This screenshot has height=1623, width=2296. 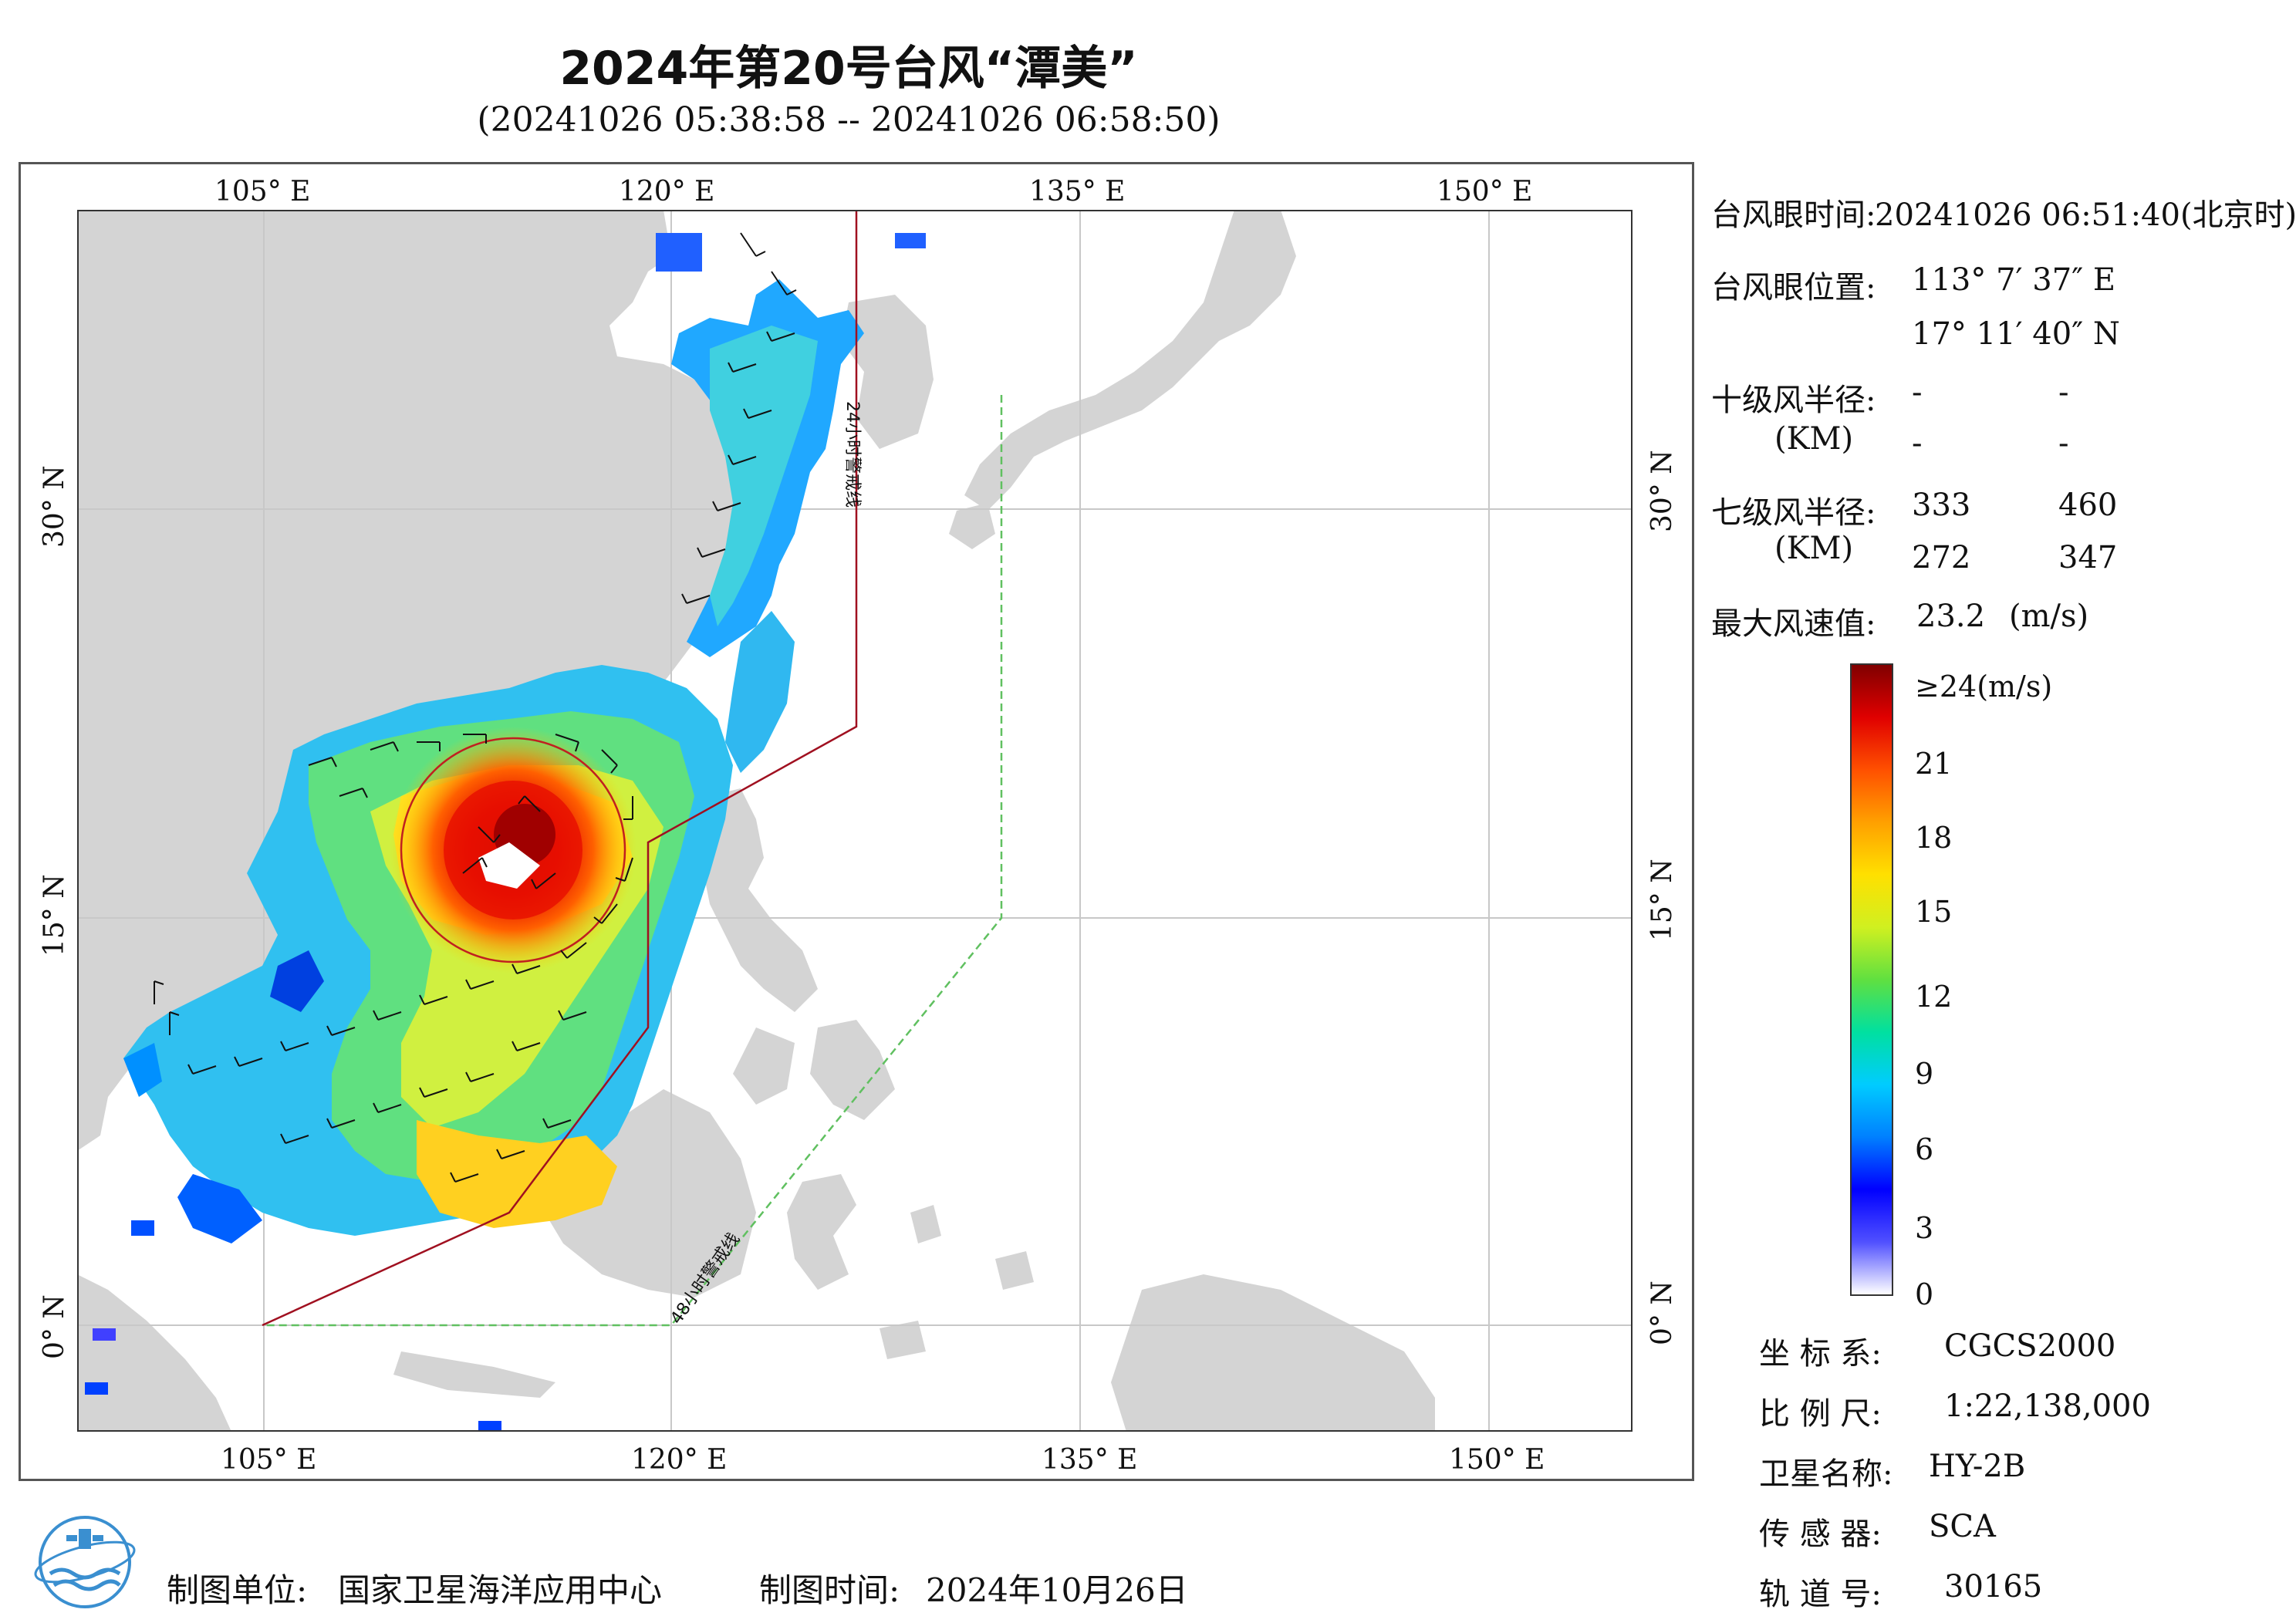 I want to click on map-title: 2024年第20号台风“潭美”, so click(x=848, y=69).